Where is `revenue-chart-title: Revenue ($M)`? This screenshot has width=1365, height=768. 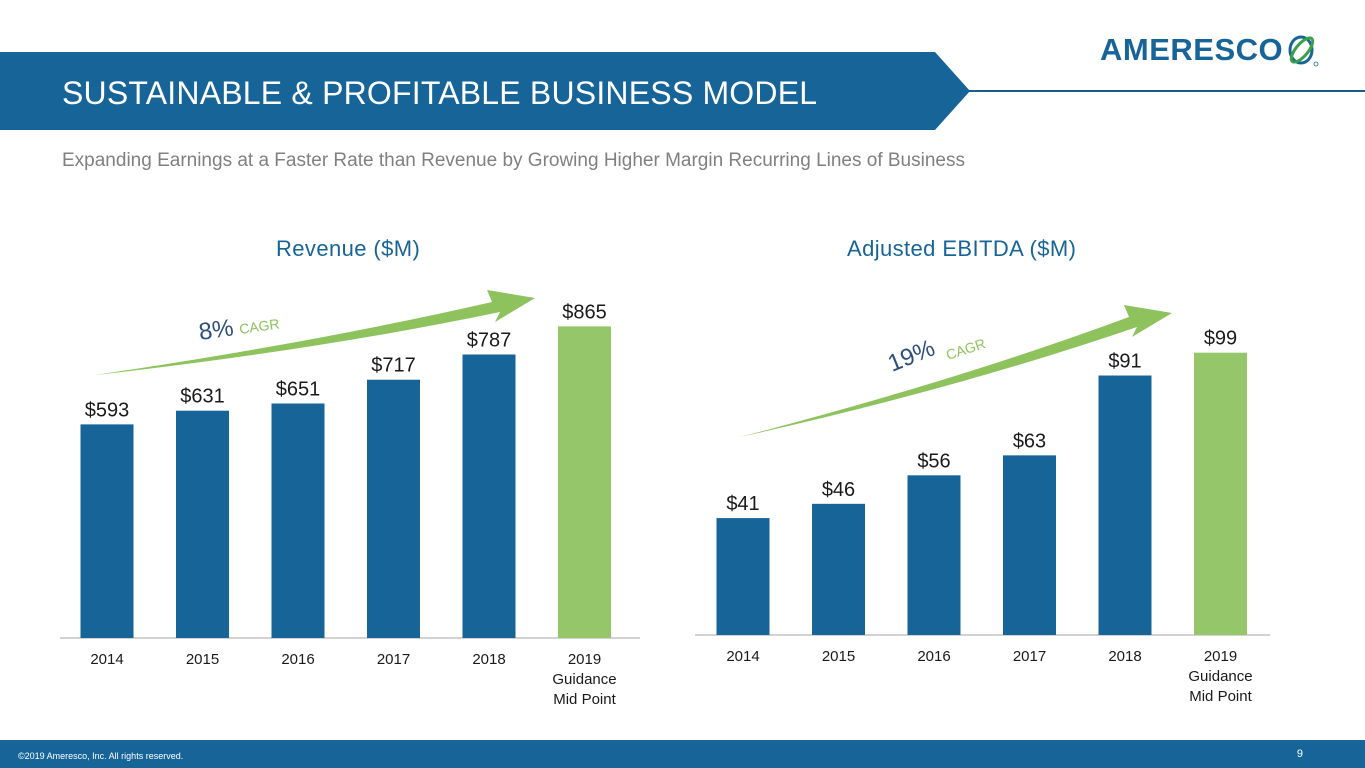
revenue-chart-title: Revenue ($M) is located at coordinates (348, 248).